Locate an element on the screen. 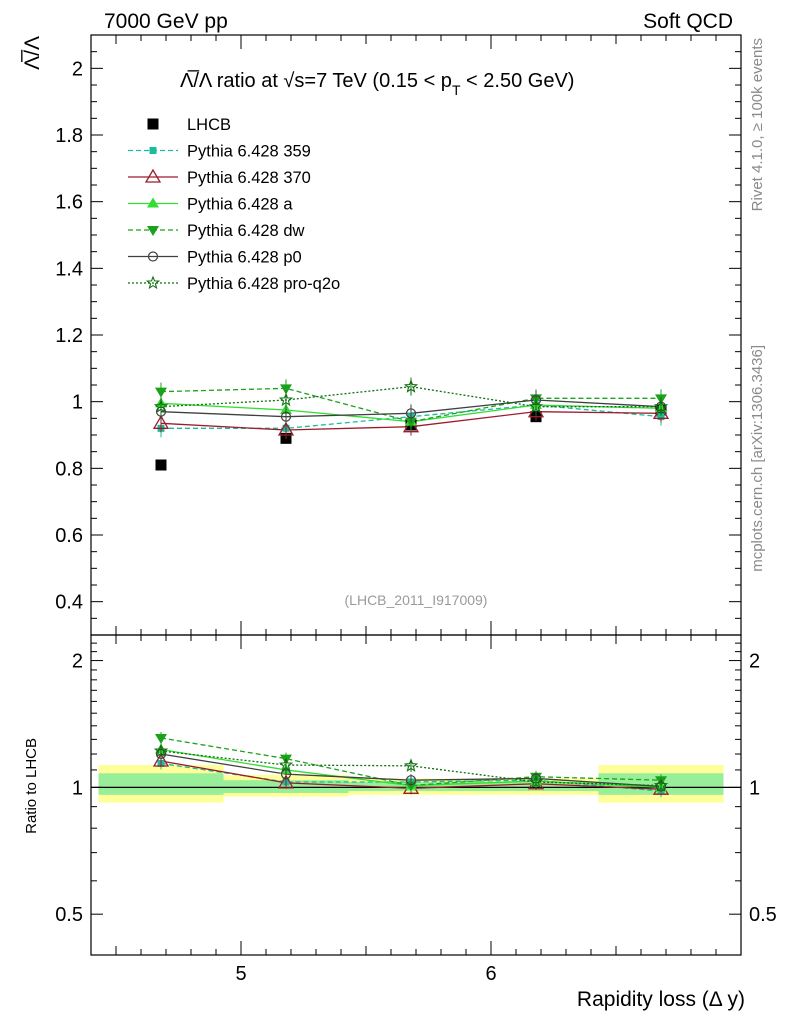 This screenshot has width=786, height=1024. point-ratio-pythia-6-428-pro-q2o-4-shape is located at coordinates (661, 785).